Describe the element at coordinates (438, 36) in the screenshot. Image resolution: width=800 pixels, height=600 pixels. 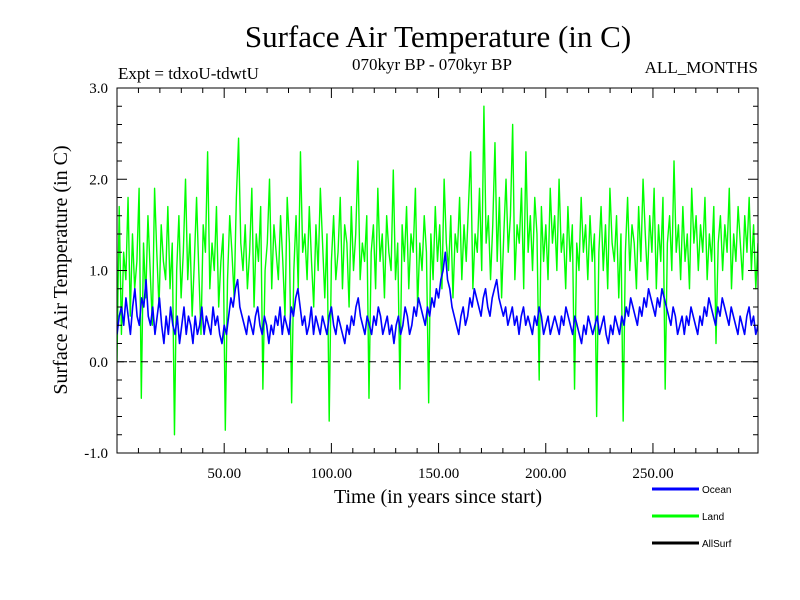
I see `chart-title: Surface Air Temperature (in C)` at that location.